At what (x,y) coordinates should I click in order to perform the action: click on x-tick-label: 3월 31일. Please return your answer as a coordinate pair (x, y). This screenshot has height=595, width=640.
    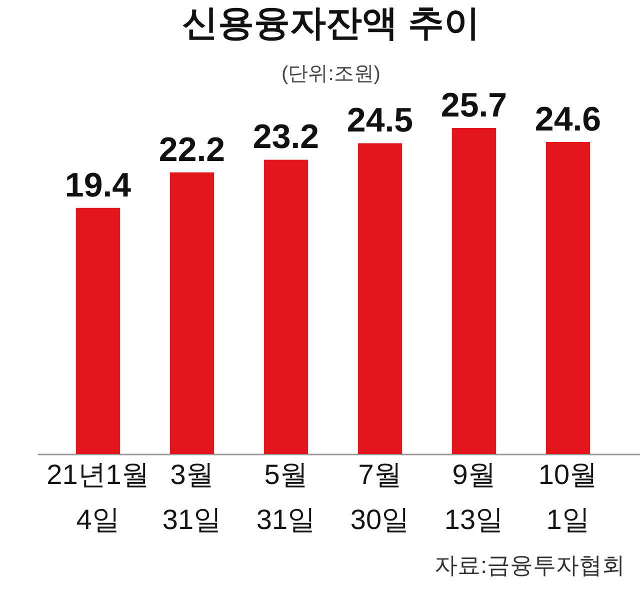
    Looking at the image, I should click on (192, 497).